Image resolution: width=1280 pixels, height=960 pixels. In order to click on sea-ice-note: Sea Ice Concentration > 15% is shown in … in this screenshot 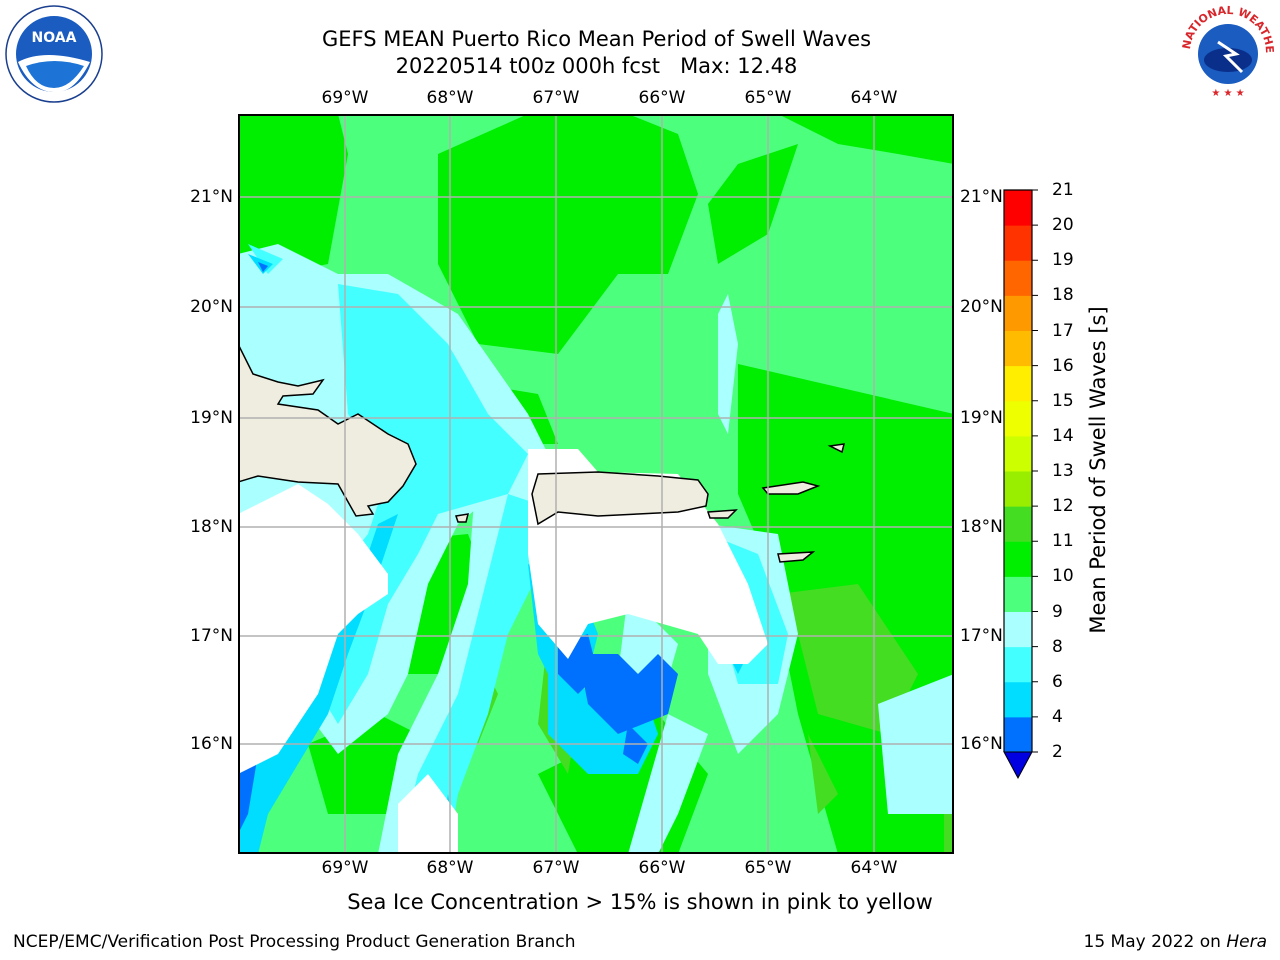, I will do `click(640, 902)`.